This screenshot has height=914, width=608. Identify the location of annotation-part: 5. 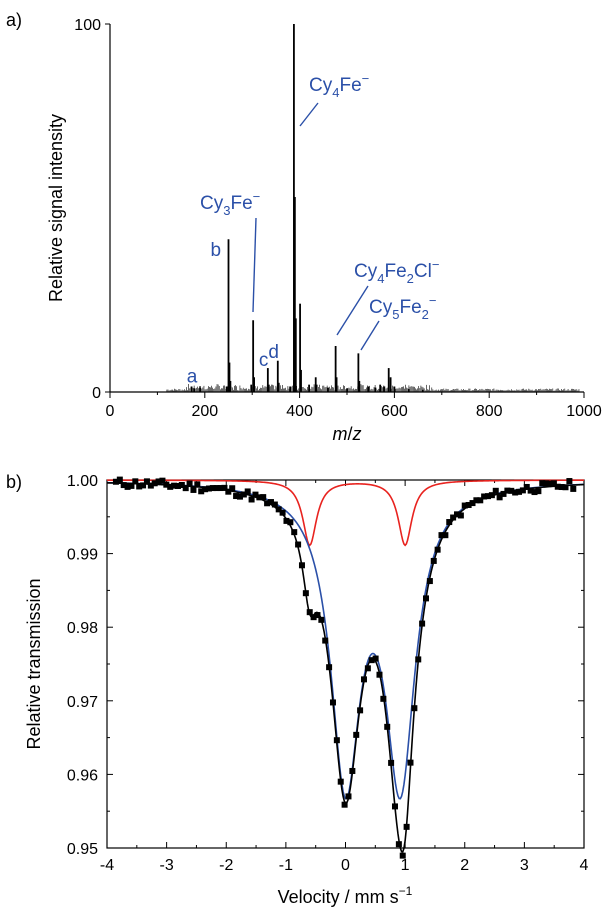
(395, 314).